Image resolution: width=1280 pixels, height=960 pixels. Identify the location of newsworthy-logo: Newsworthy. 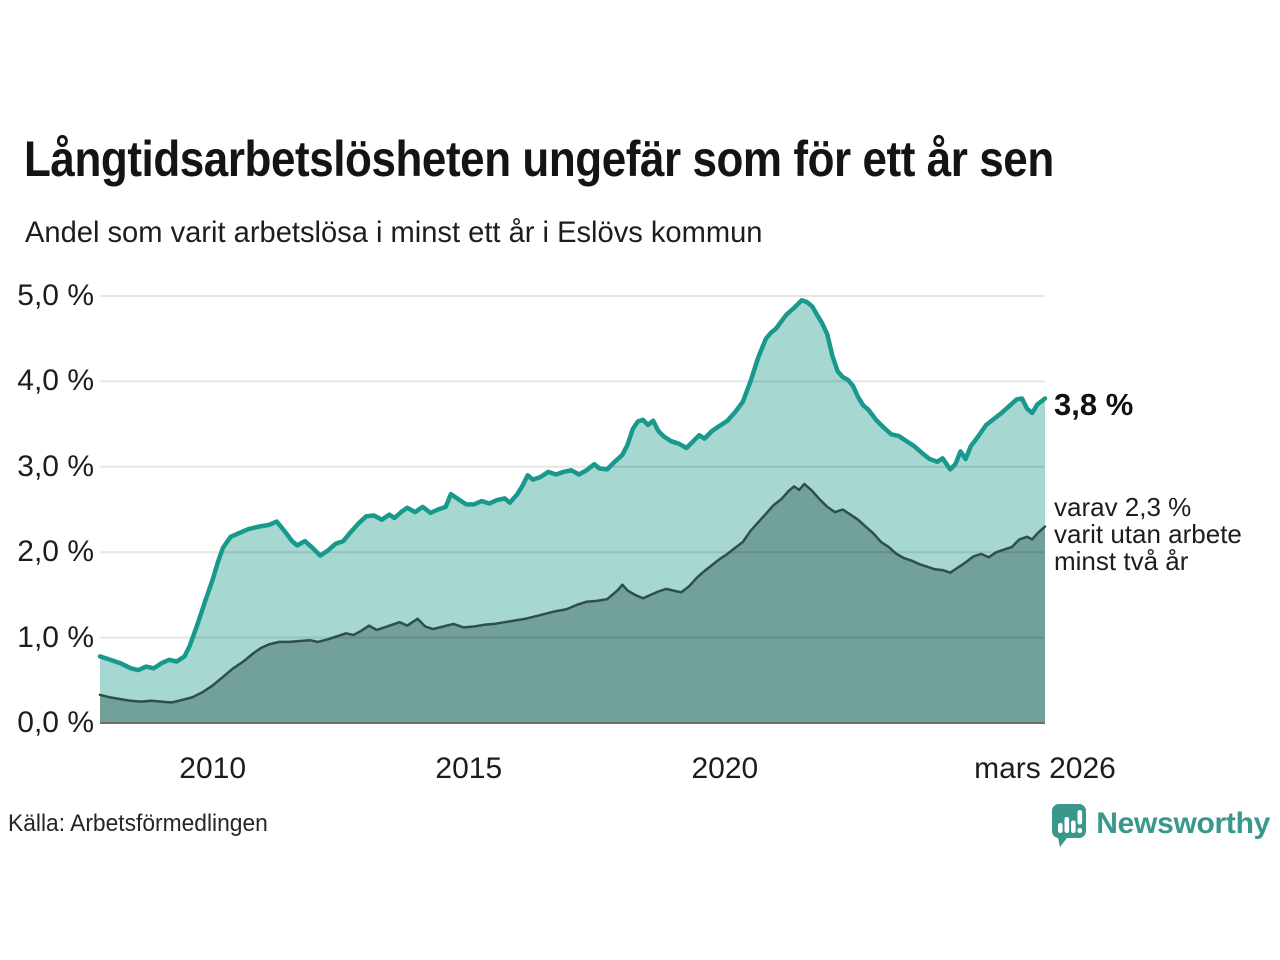
(1159, 826).